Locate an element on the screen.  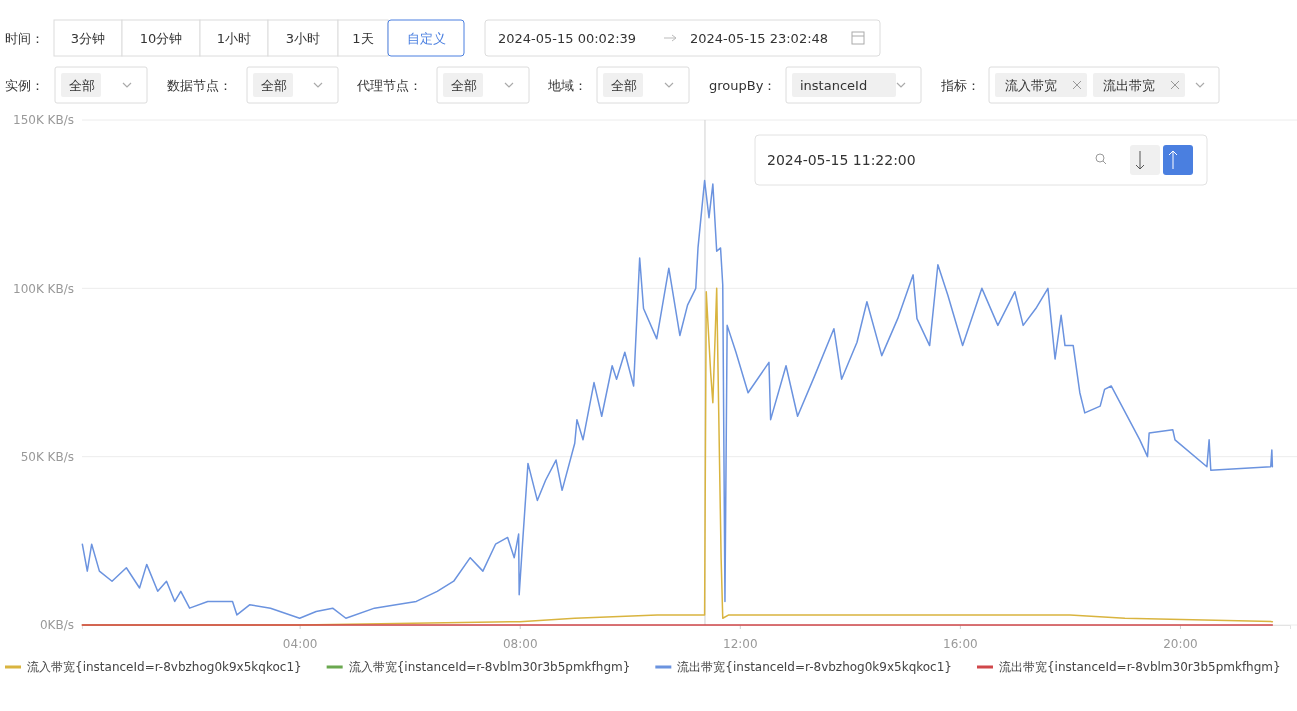
y-tick-label: 100K KB/s is located at coordinates (43, 288).